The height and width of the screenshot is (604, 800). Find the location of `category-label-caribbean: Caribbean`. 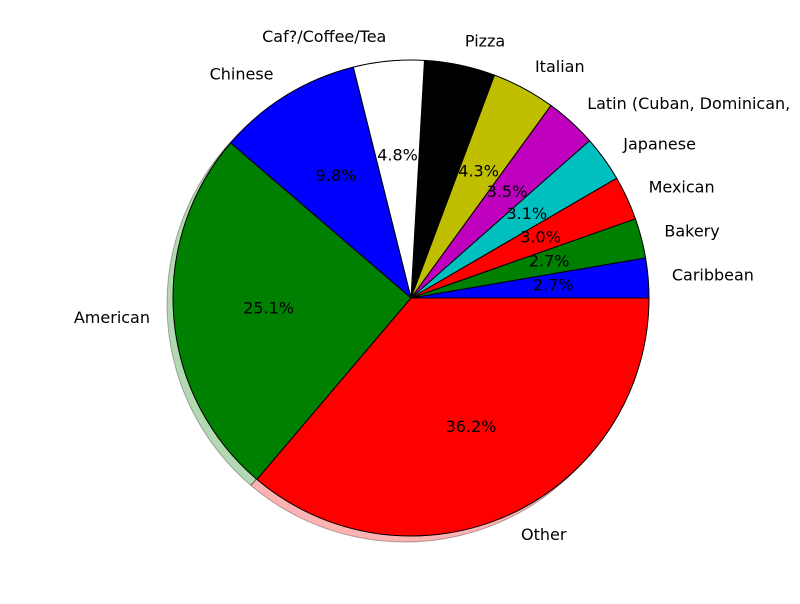

category-label-caribbean: Caribbean is located at coordinates (713, 274).